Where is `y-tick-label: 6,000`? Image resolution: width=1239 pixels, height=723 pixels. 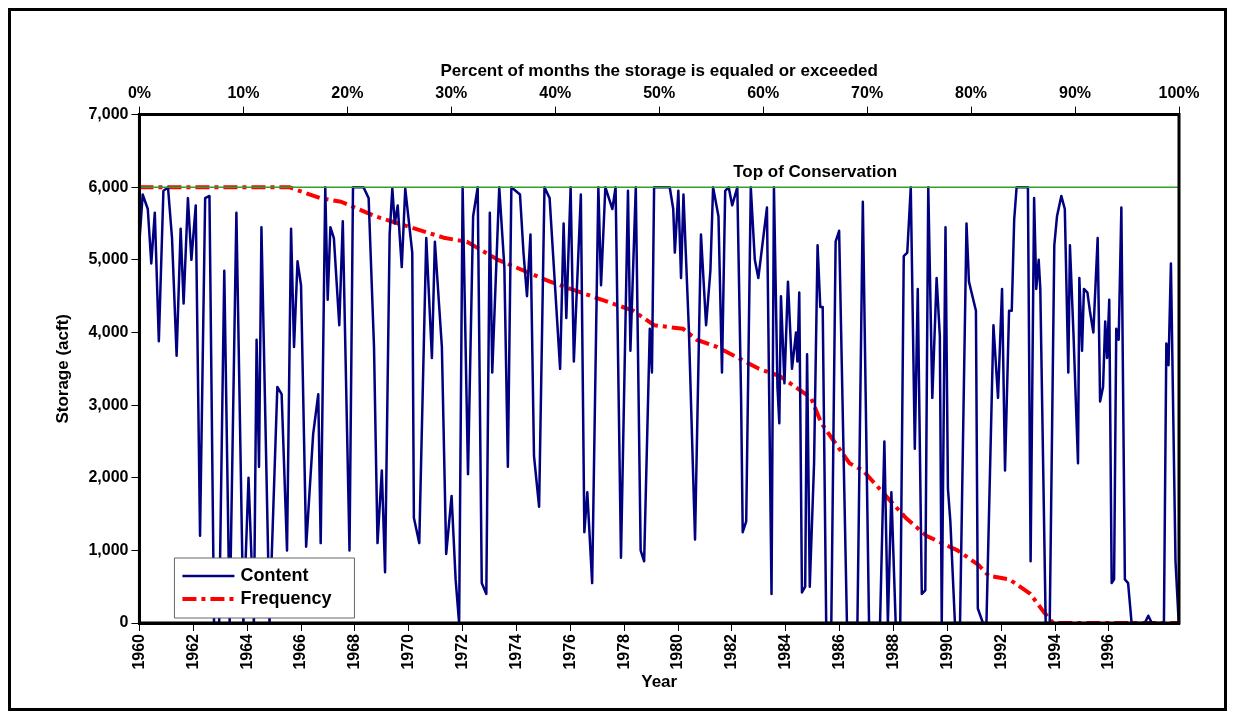 y-tick-label: 6,000 is located at coordinates (108, 186).